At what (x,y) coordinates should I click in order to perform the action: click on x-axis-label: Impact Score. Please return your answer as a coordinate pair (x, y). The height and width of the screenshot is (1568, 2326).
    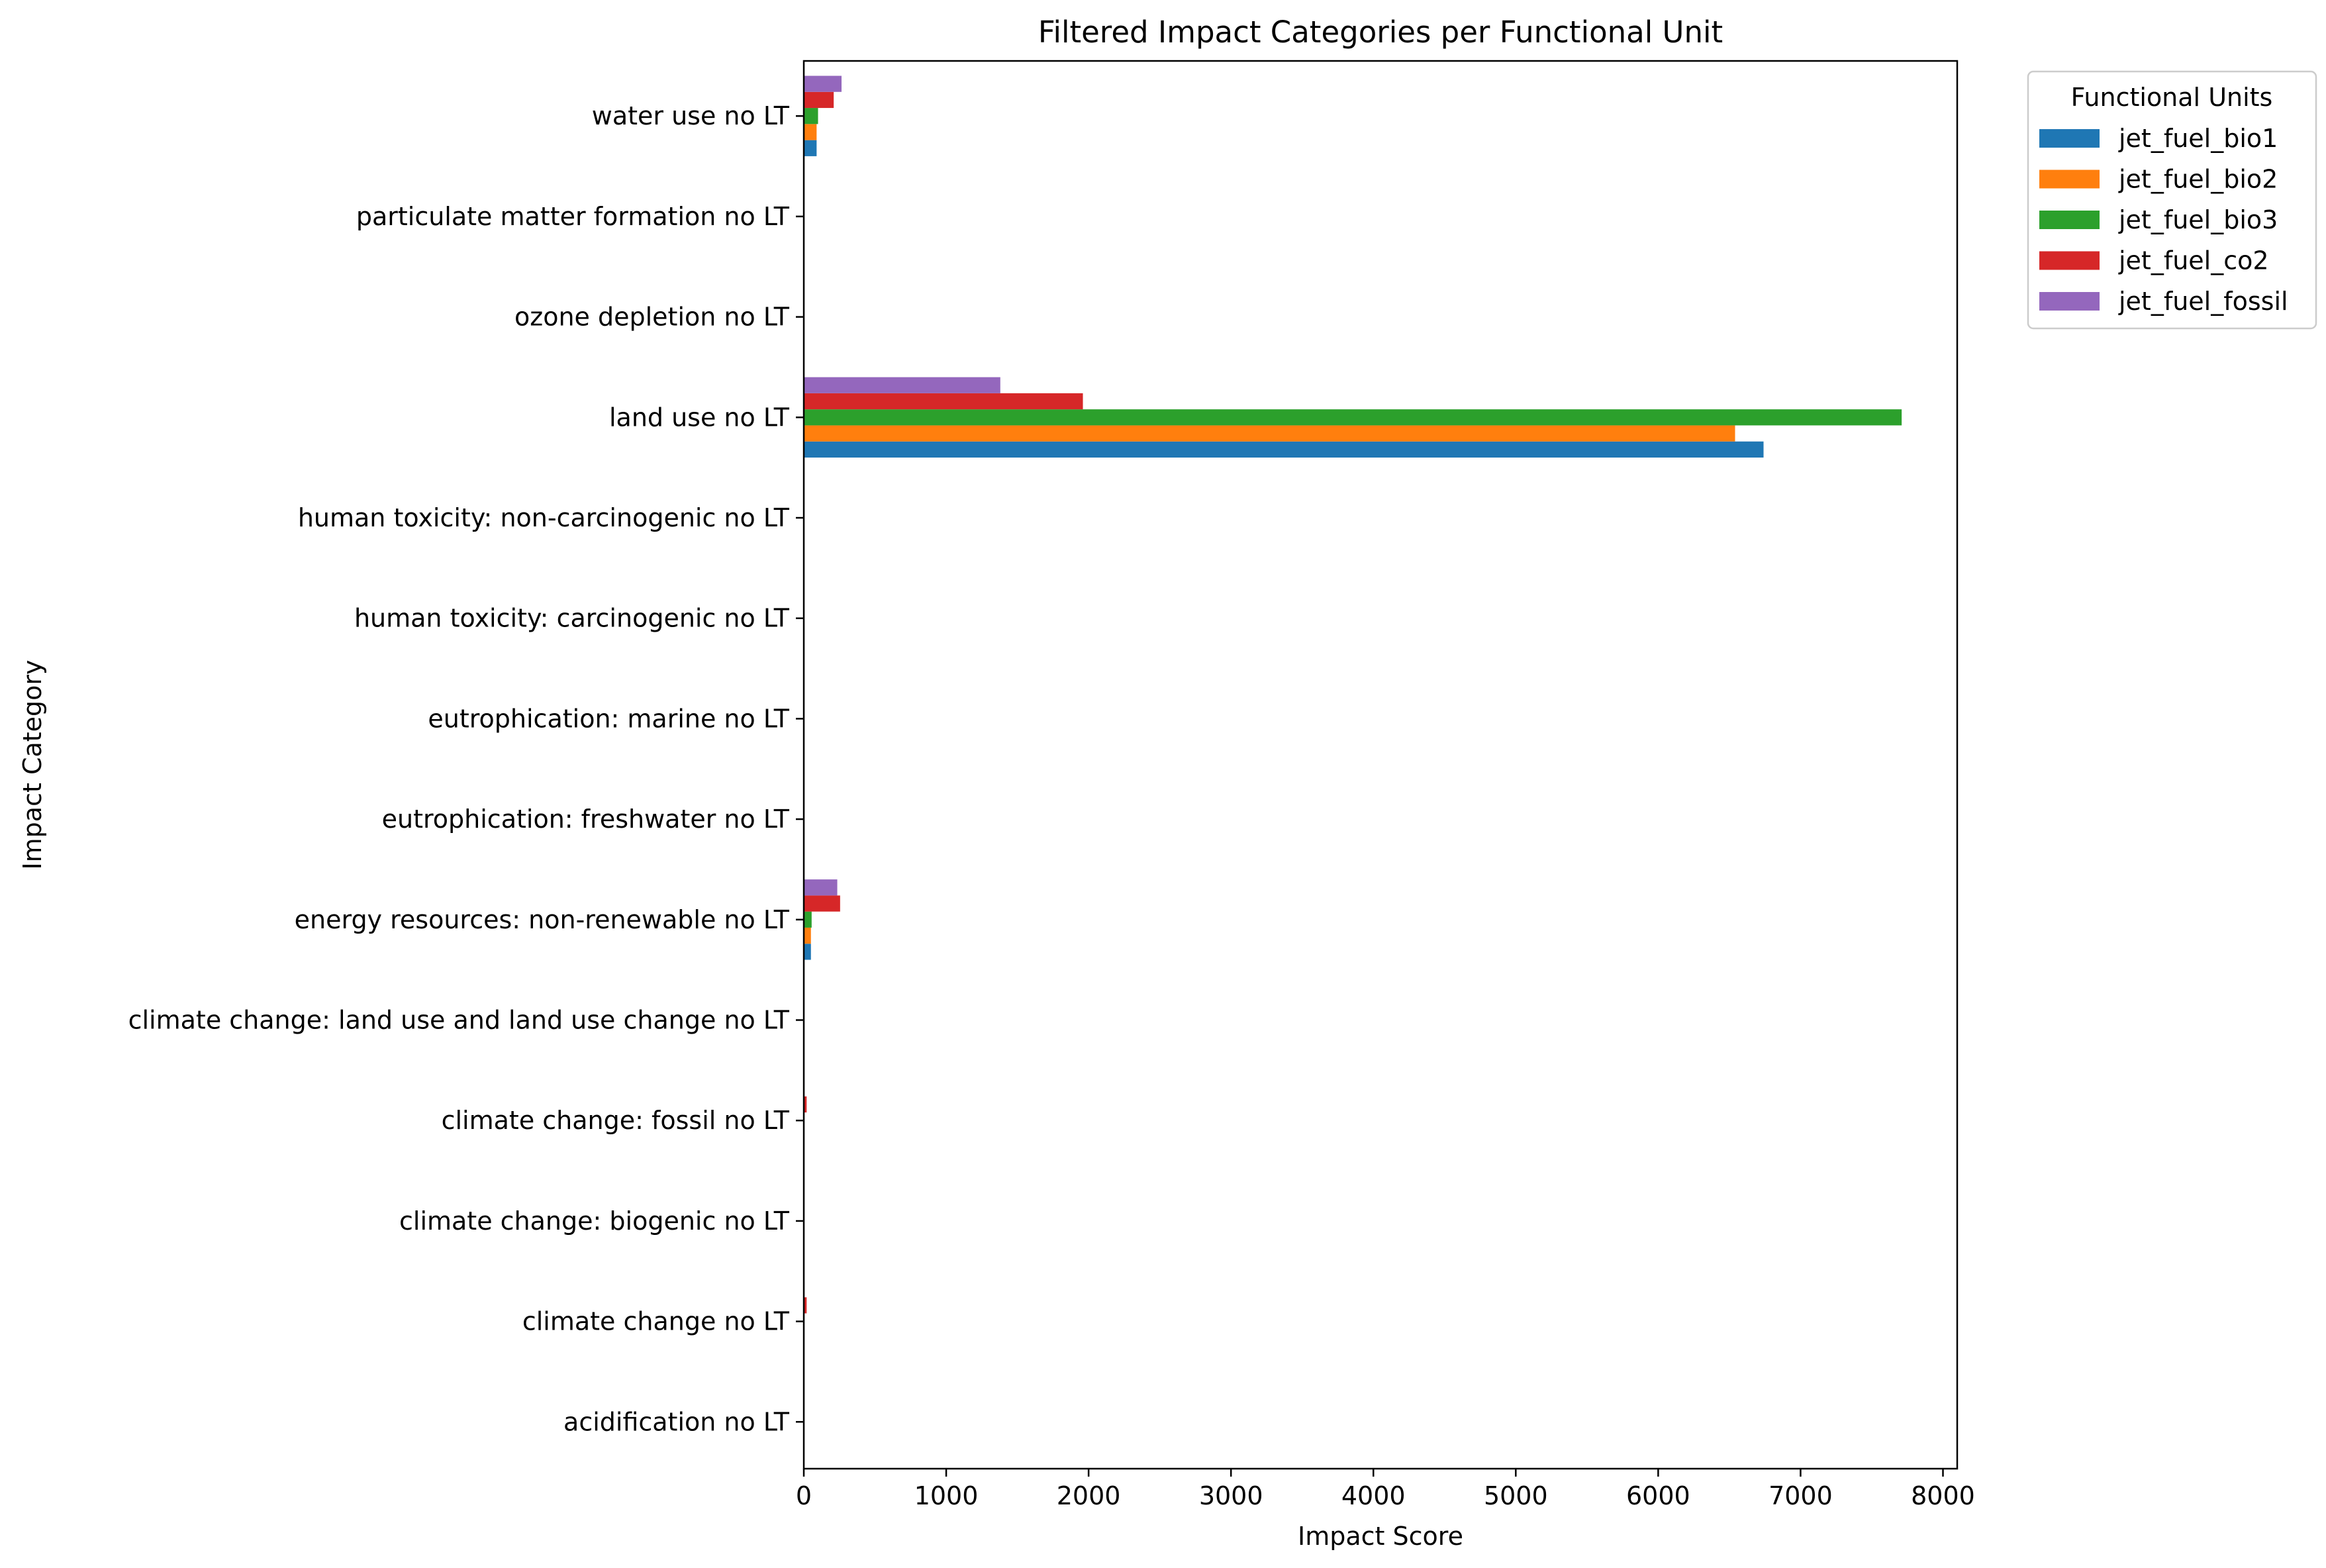
    Looking at the image, I should click on (1380, 1536).